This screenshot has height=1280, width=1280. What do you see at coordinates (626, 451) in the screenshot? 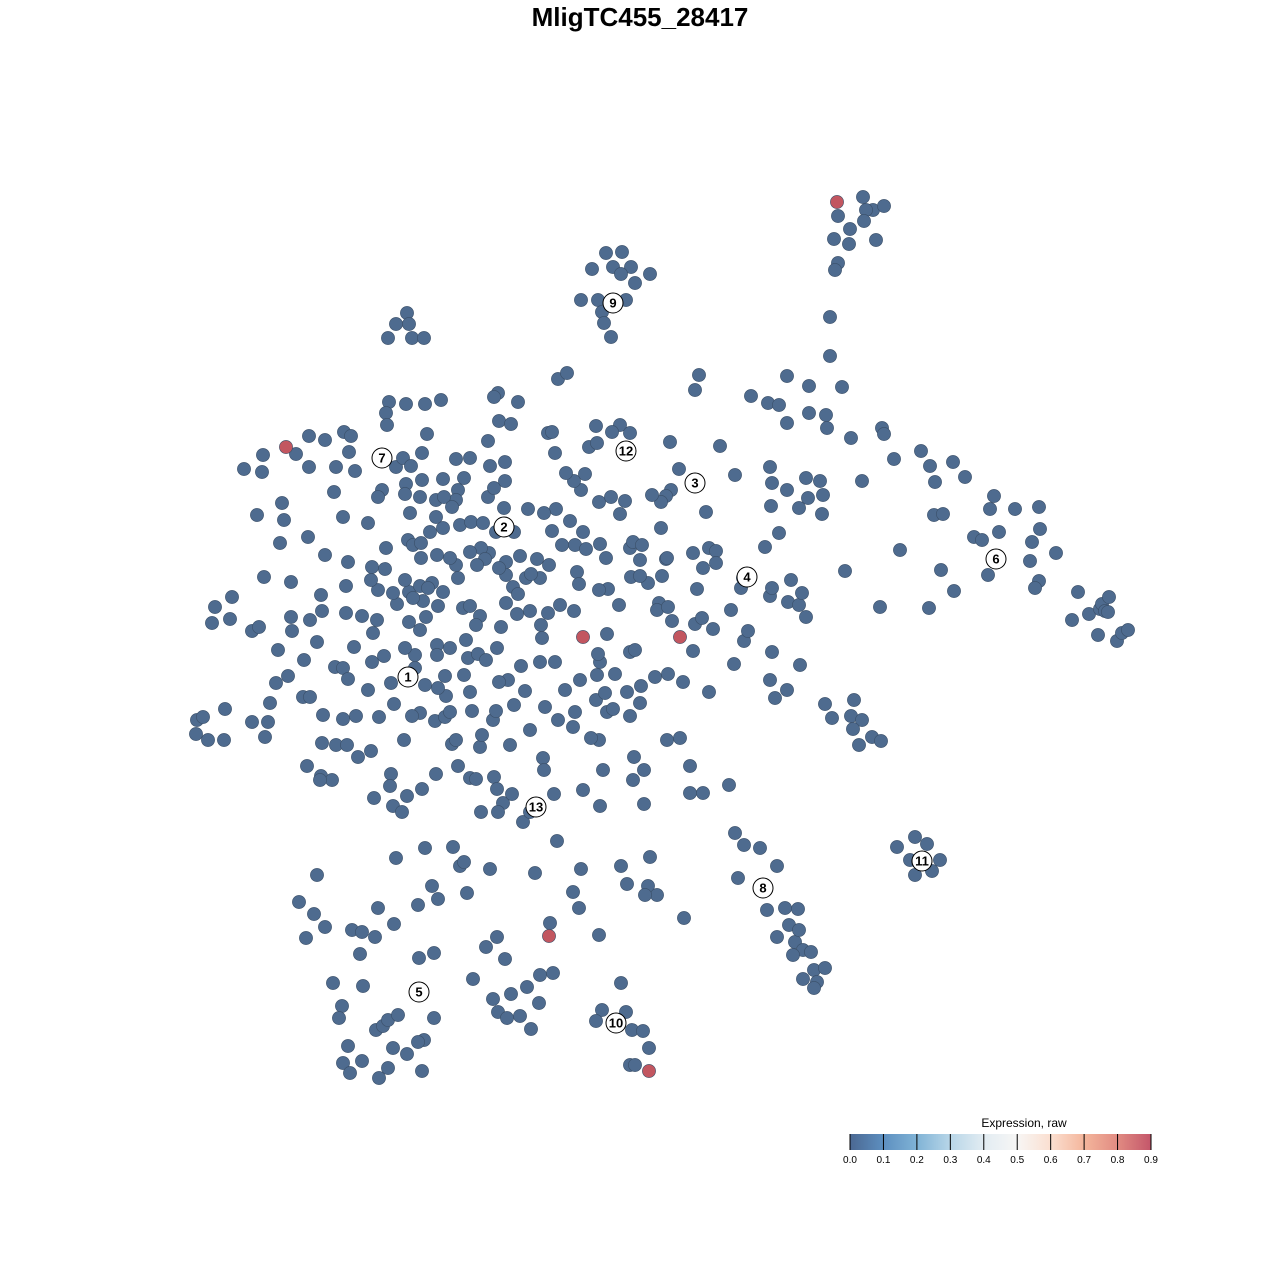
I see `cluster-label-badge` at bounding box center [626, 451].